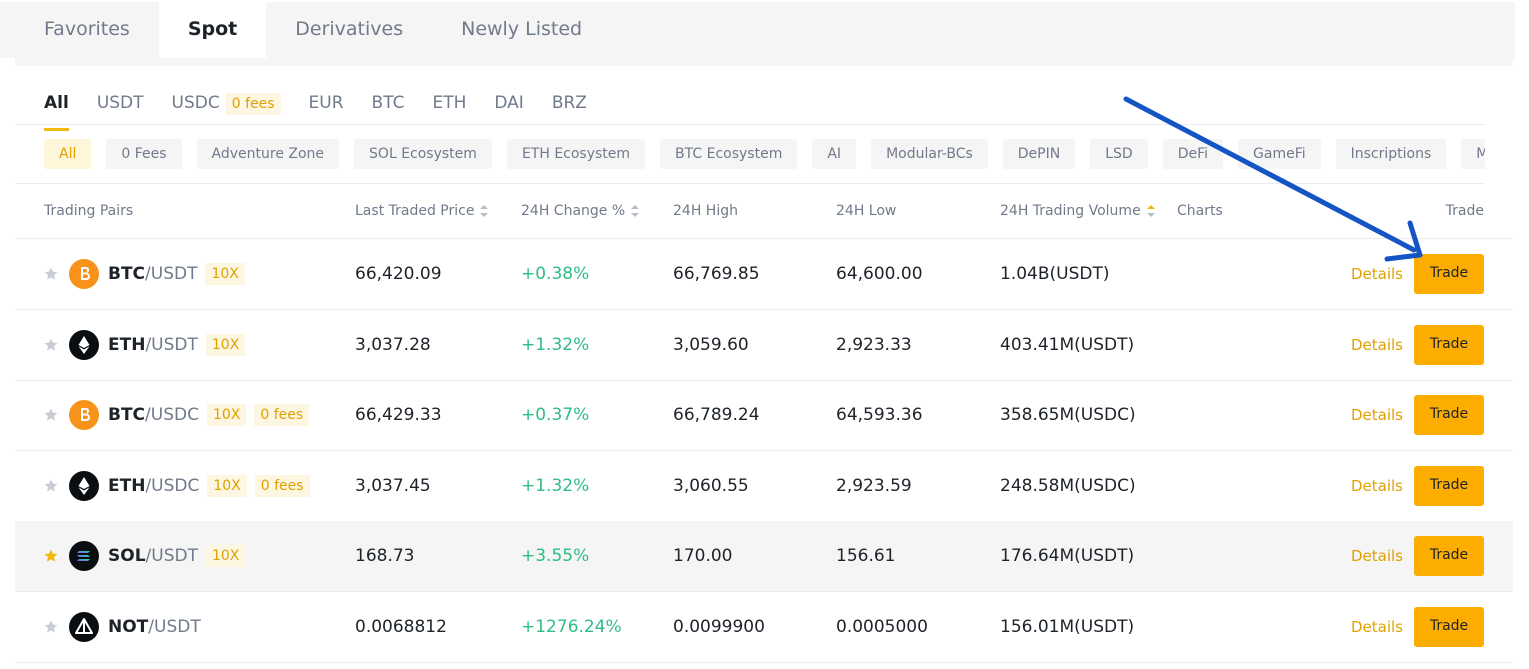 The image size is (1529, 669). Describe the element at coordinates (555, 344) in the screenshot. I see `cell-change: +1.32%` at that location.